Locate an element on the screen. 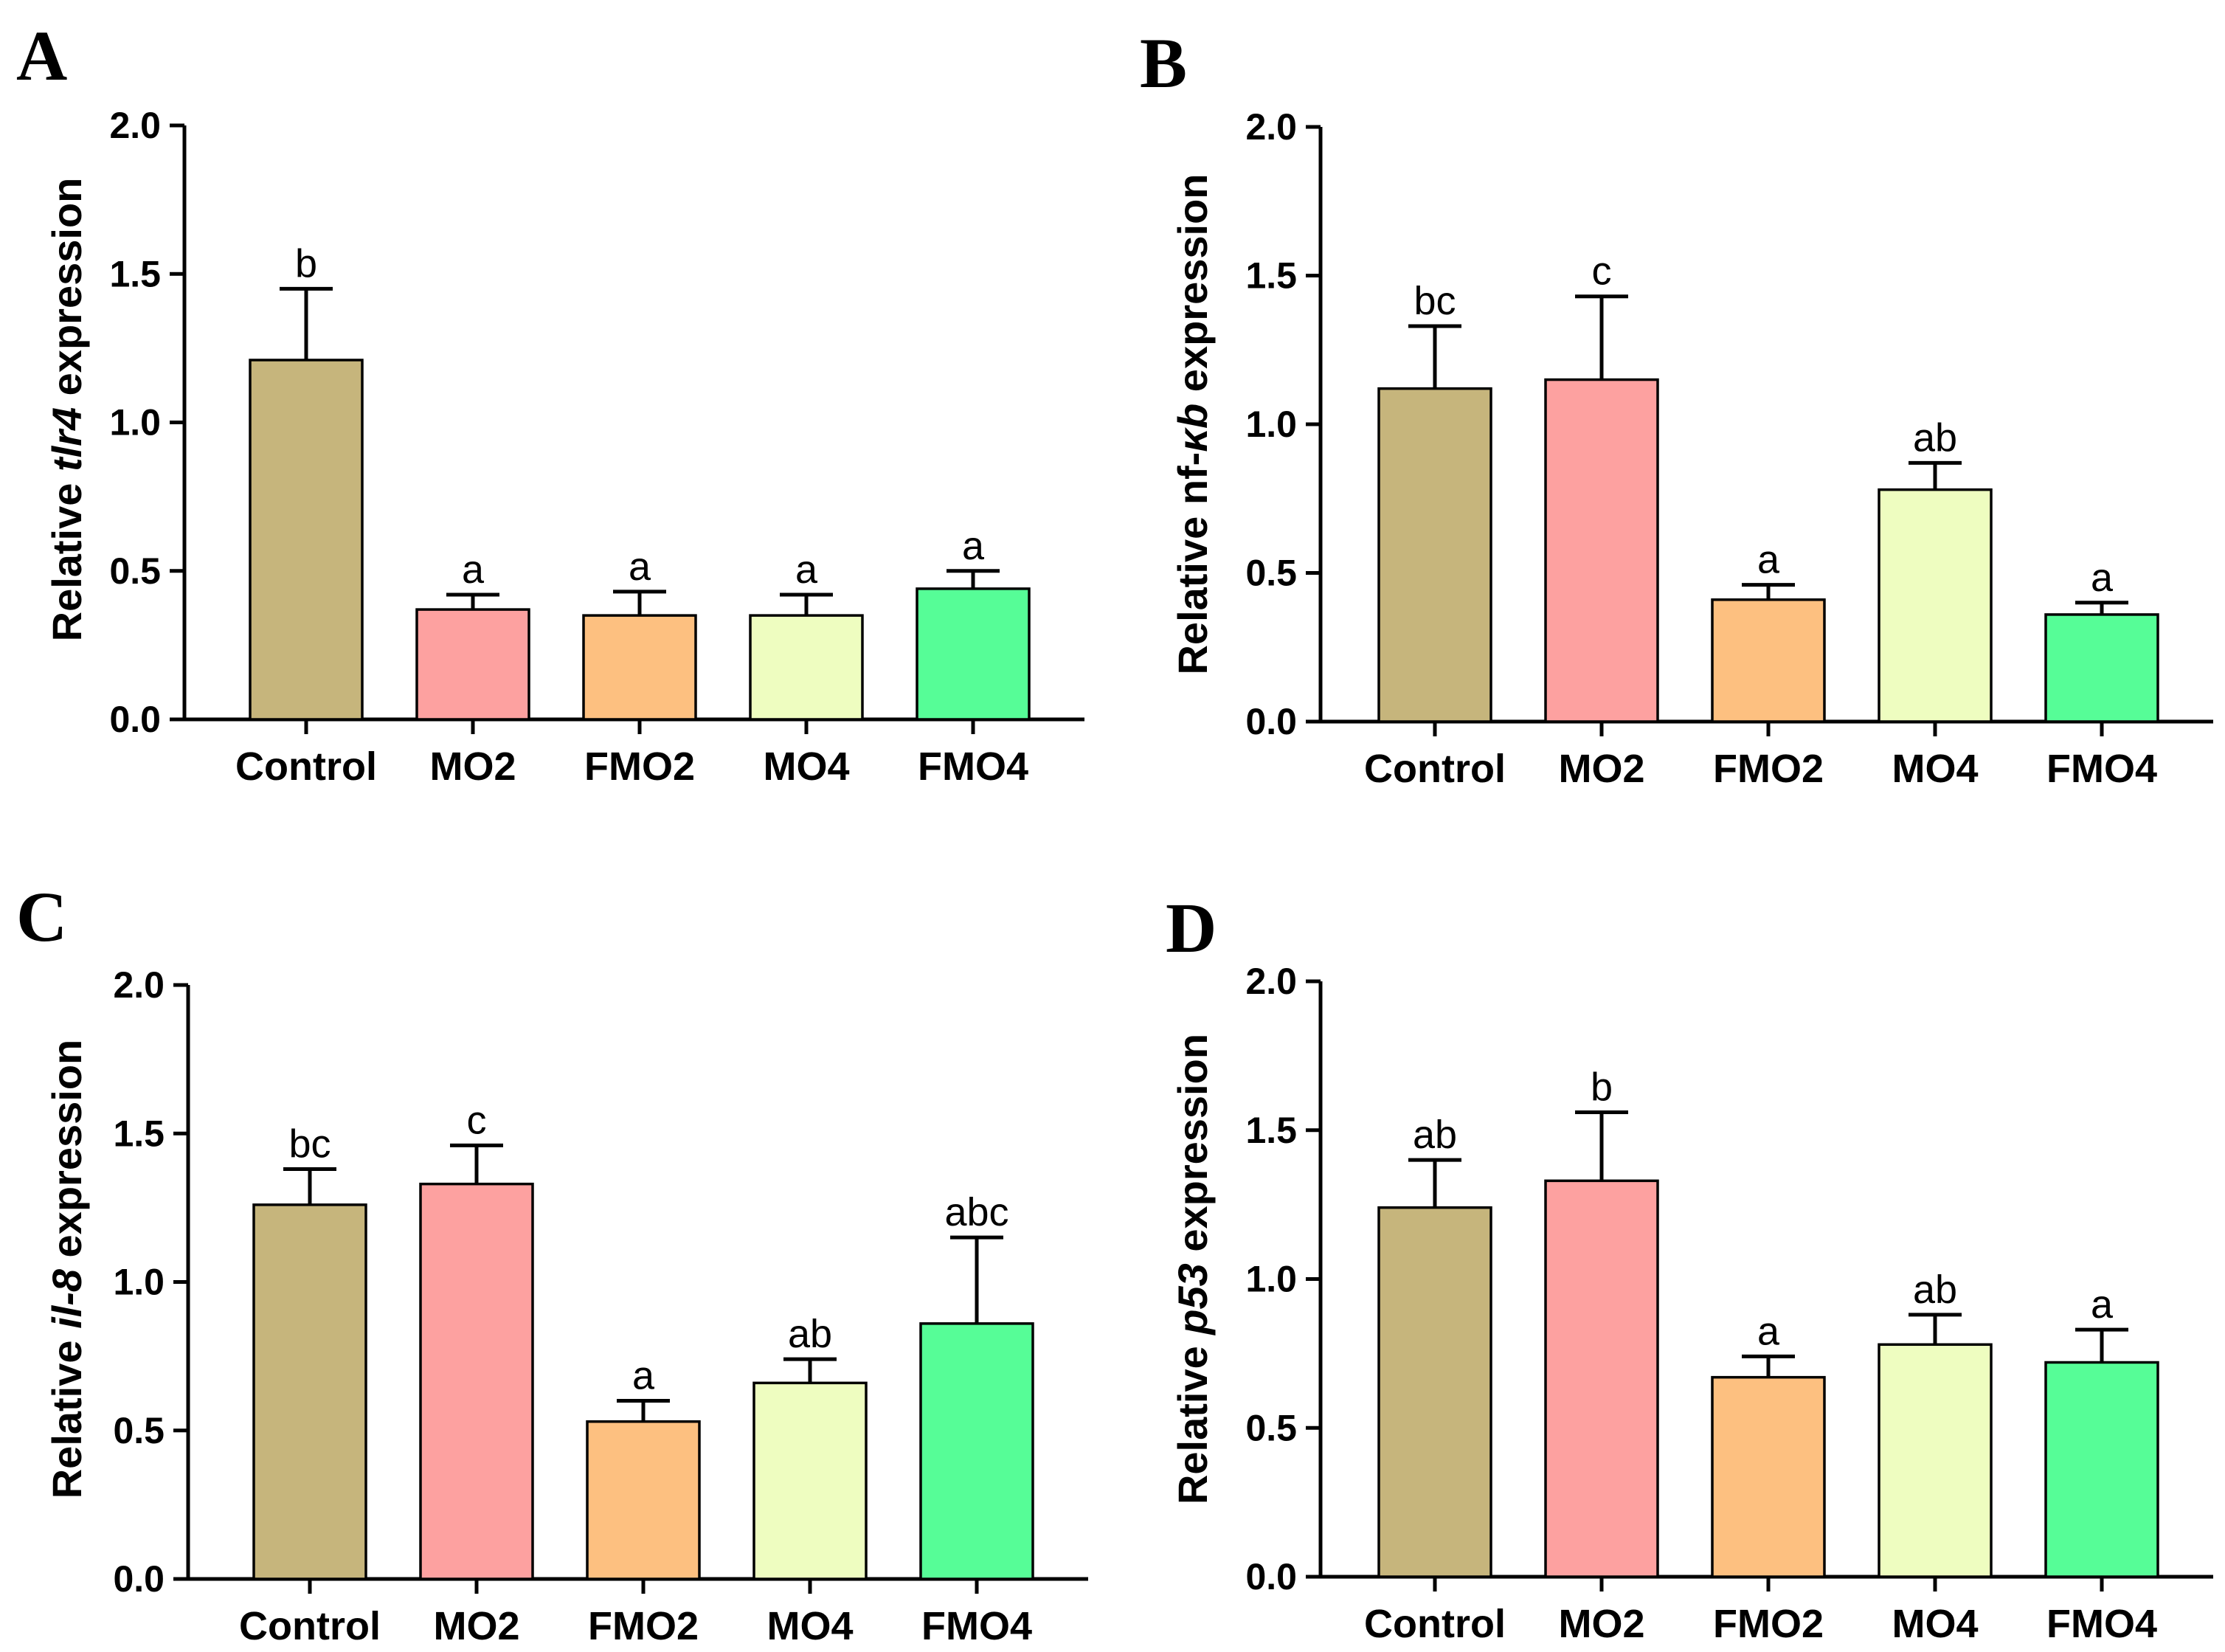  significance-label: abc is located at coordinates (976, 1212).